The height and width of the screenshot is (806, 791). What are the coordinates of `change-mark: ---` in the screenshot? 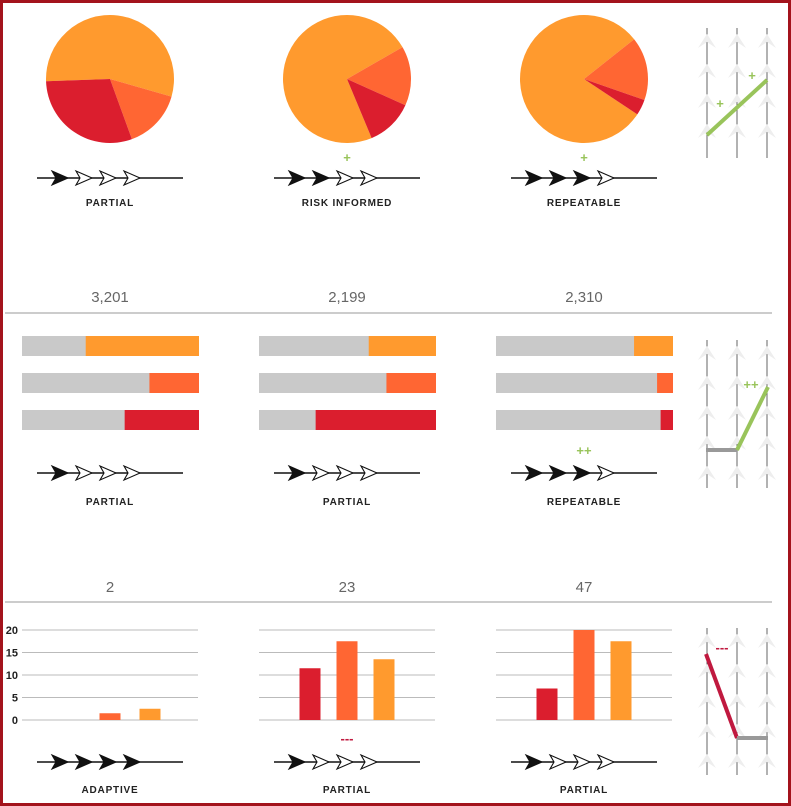 It's located at (347, 738).